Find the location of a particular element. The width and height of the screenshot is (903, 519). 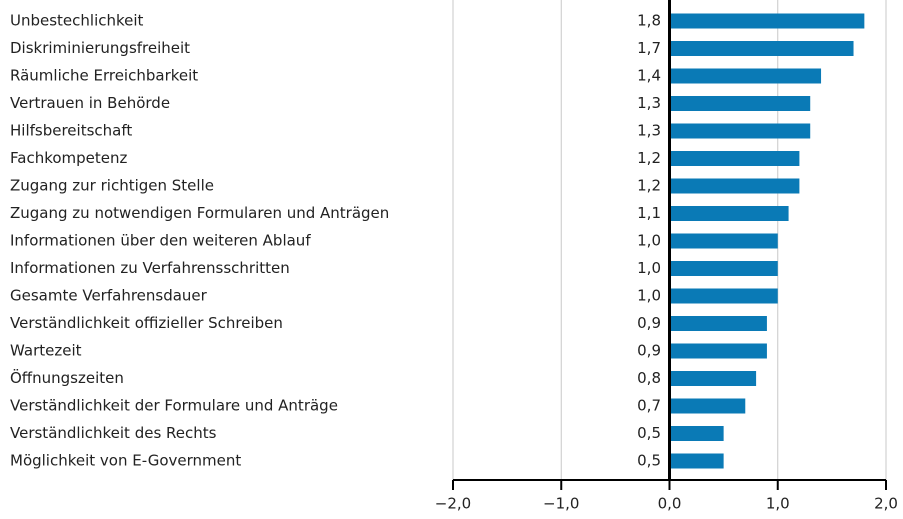

category-label: Fachkompetenz is located at coordinates (69, 158).